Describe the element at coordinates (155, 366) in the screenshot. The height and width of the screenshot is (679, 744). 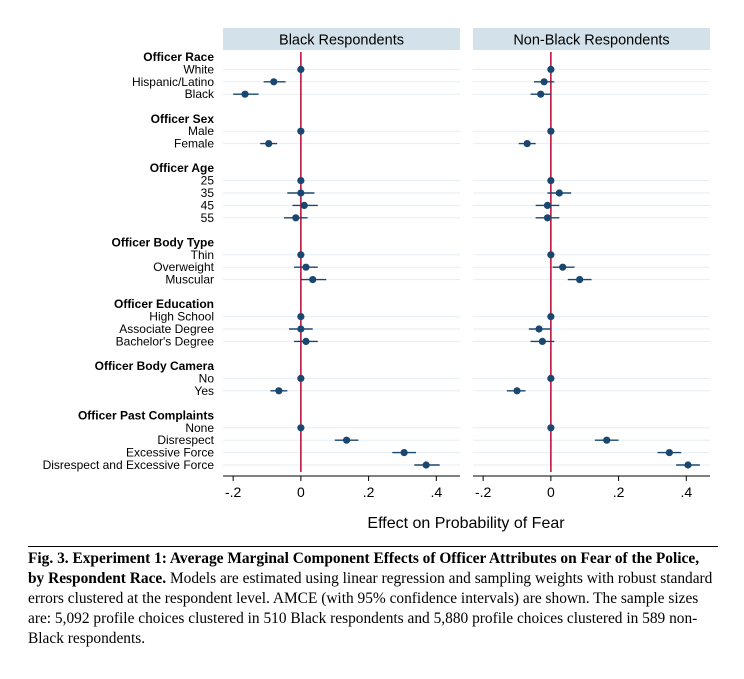
I see `group-label: Officer Body Camera` at that location.